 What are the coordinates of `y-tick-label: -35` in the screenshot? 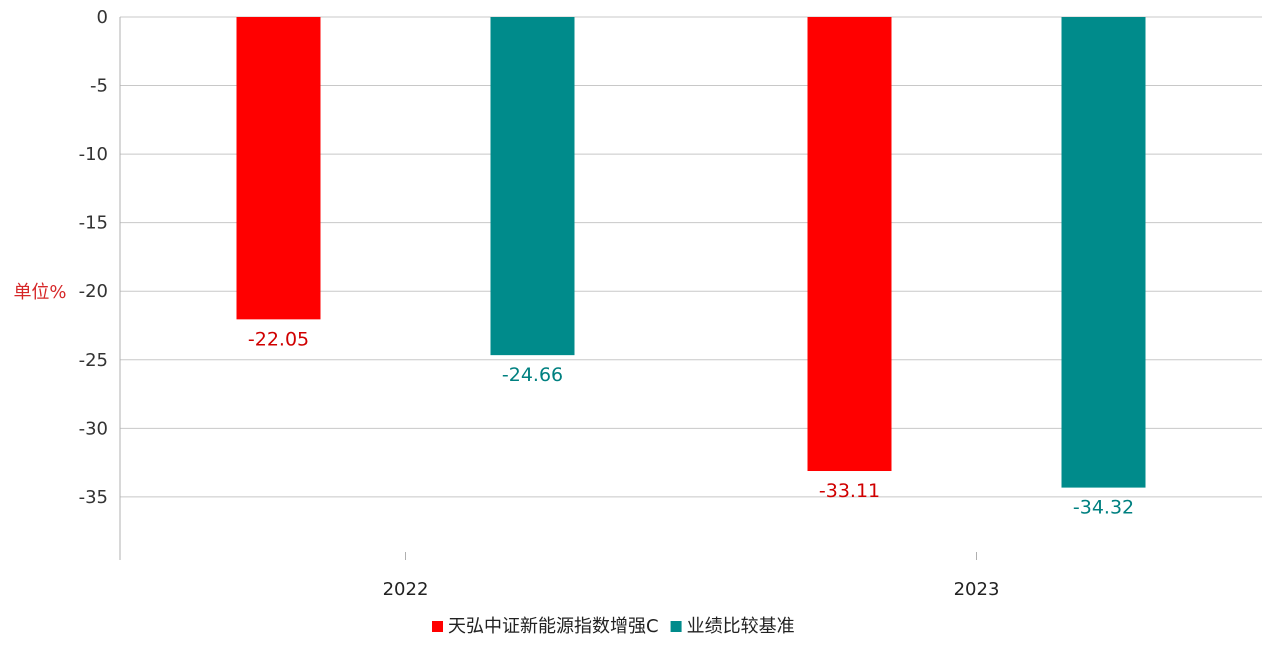 It's located at (93, 497).